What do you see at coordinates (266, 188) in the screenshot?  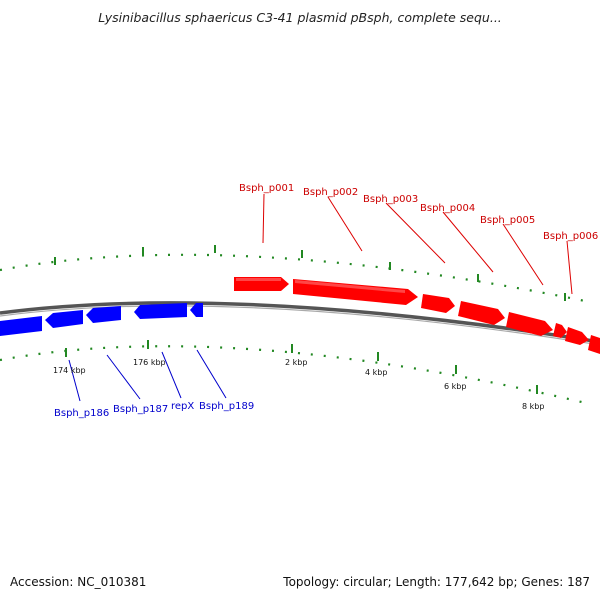 I see `gene-label-bsph-p001: Bsph_p001` at bounding box center [266, 188].